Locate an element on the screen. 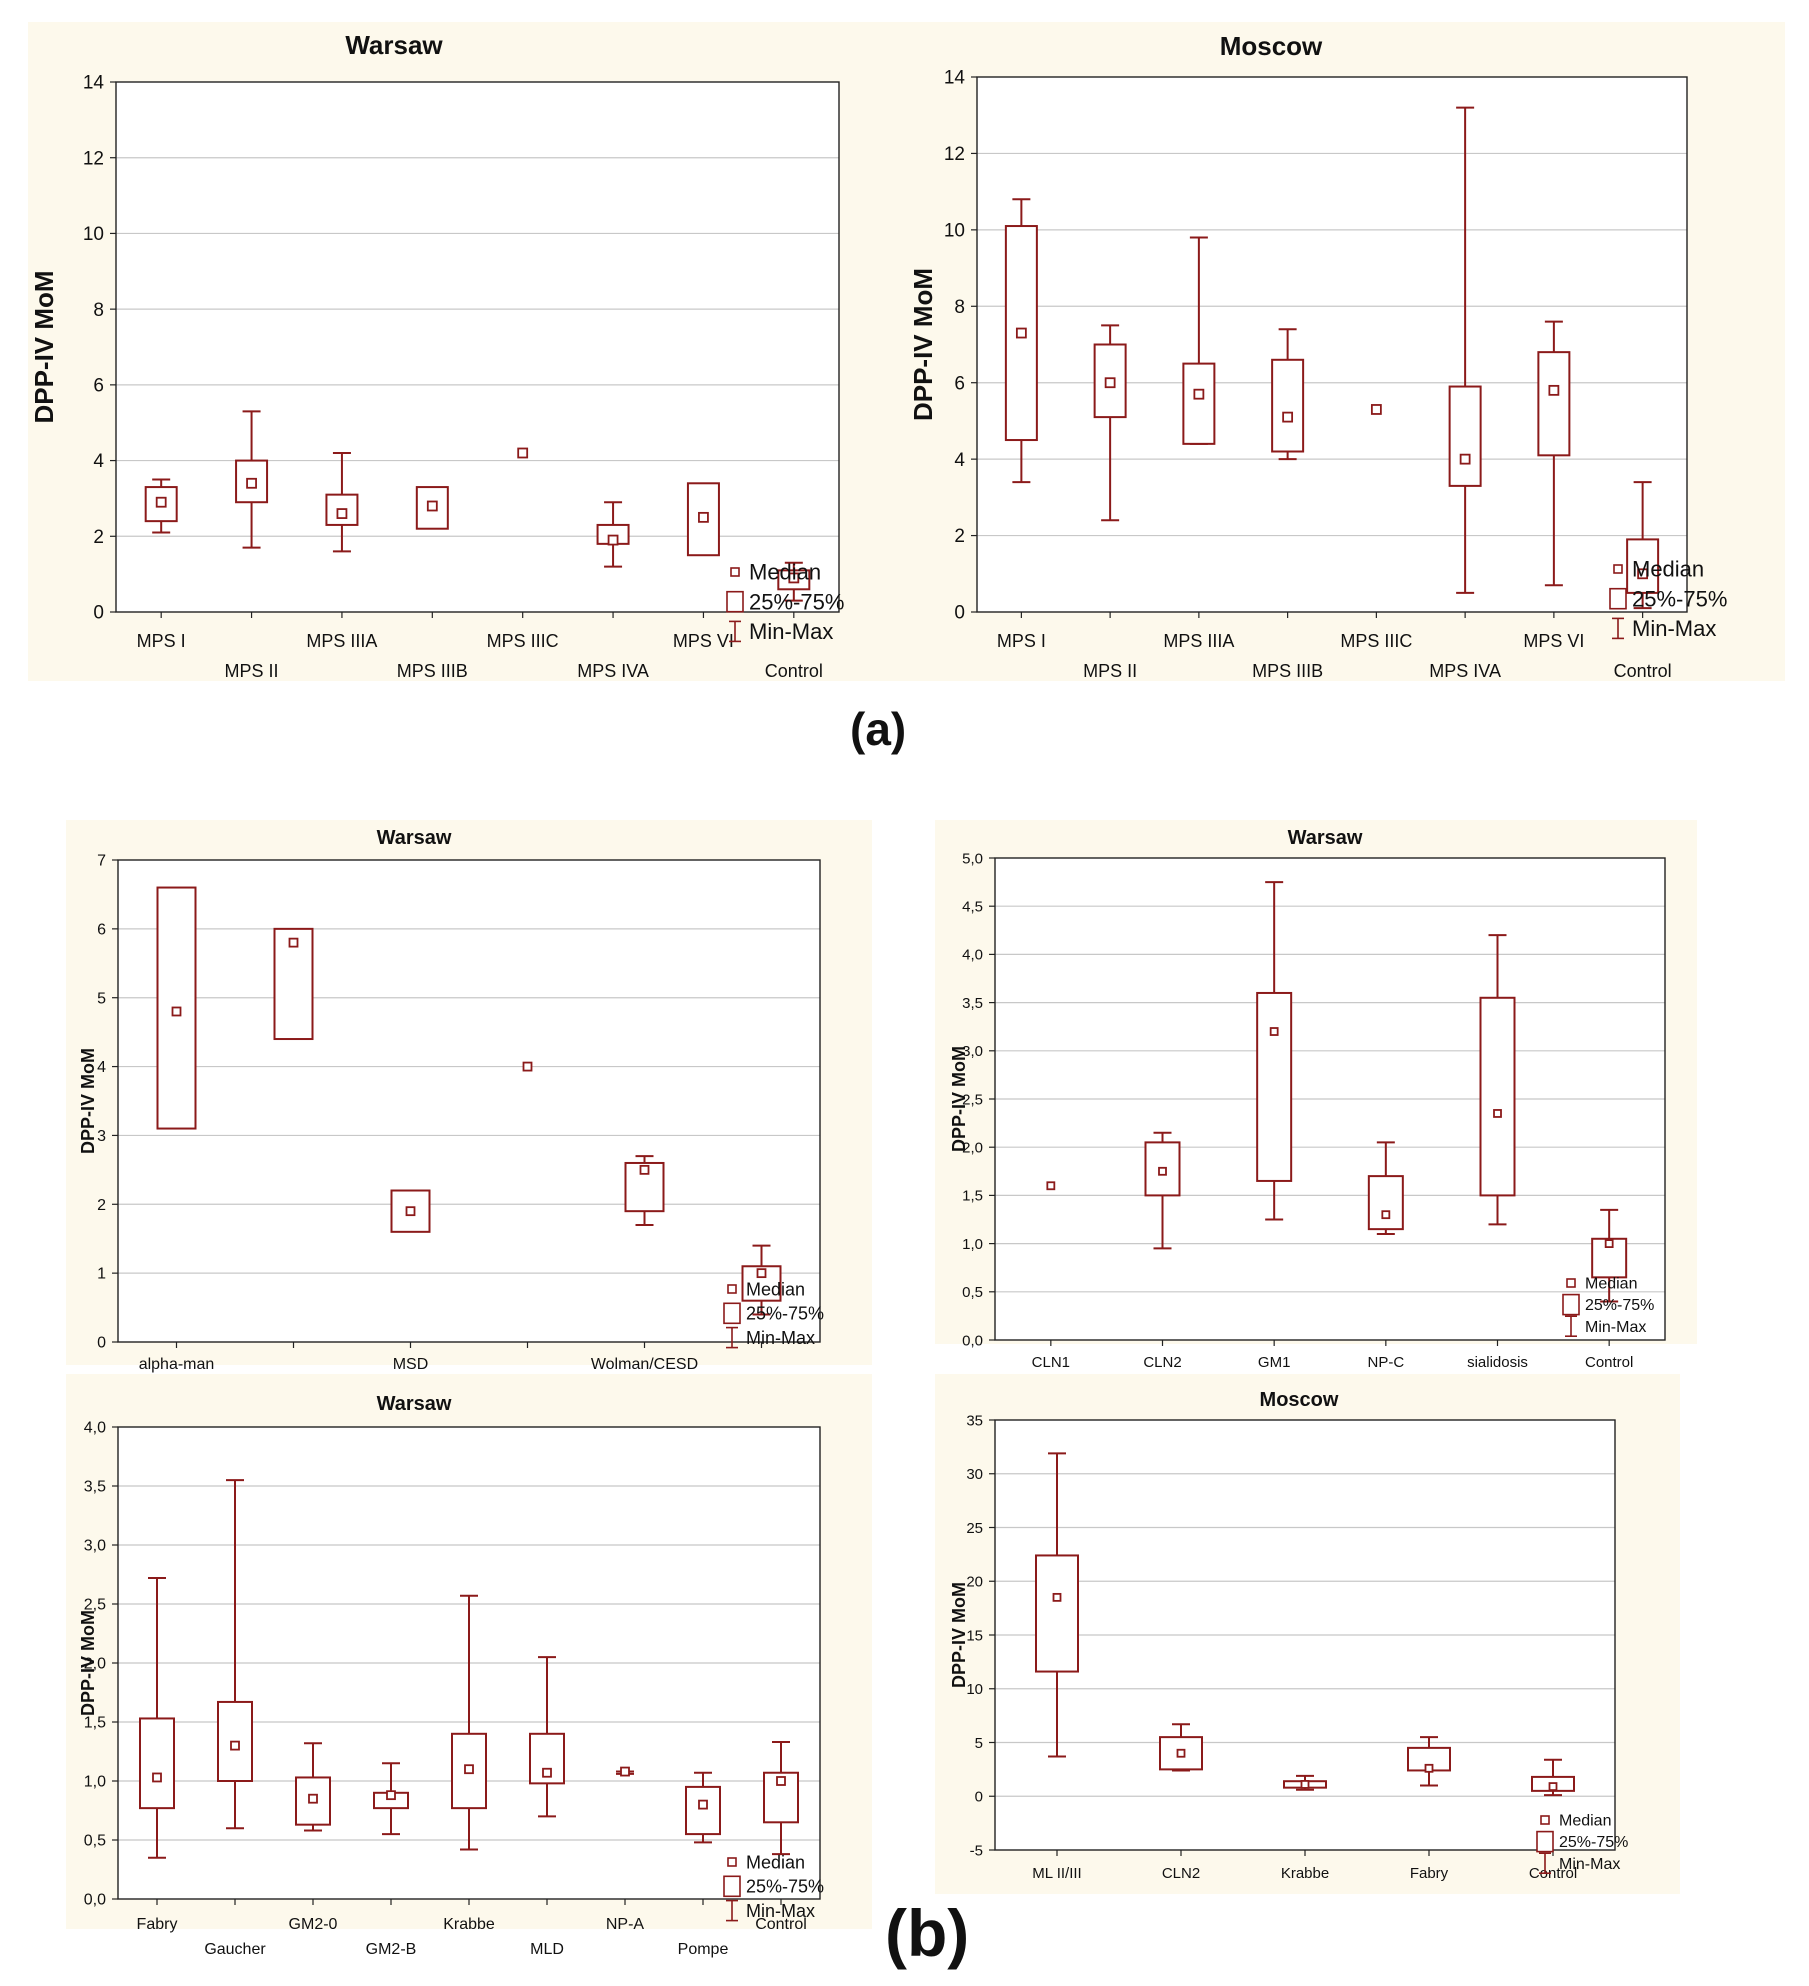 The height and width of the screenshot is (1986, 1809). y-tick-label: 4 is located at coordinates (98, 461).